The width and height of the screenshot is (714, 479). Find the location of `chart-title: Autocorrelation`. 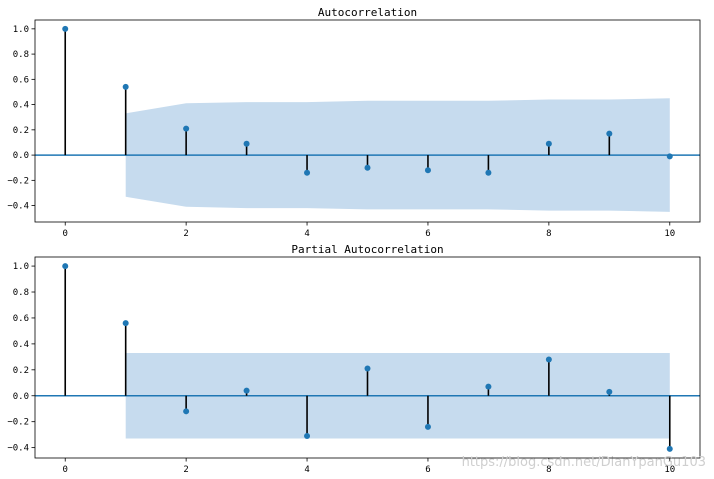

chart-title: Autocorrelation is located at coordinates (367, 12).